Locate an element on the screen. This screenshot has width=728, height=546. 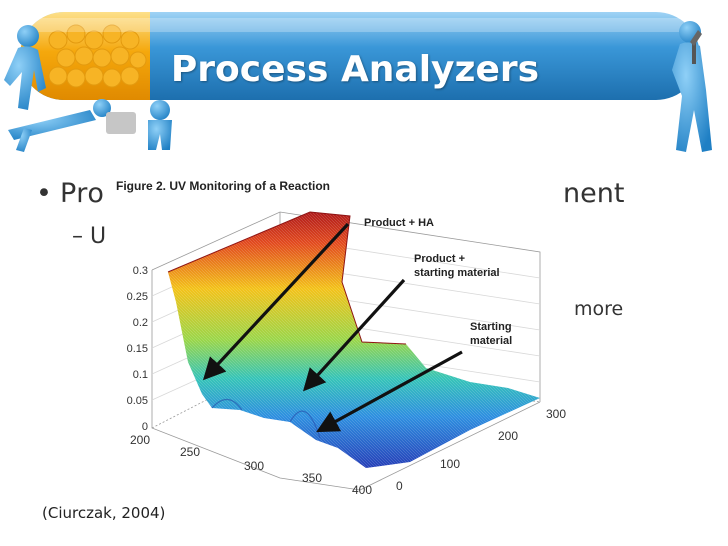
x-tick-label: 350 is located at coordinates (312, 478).